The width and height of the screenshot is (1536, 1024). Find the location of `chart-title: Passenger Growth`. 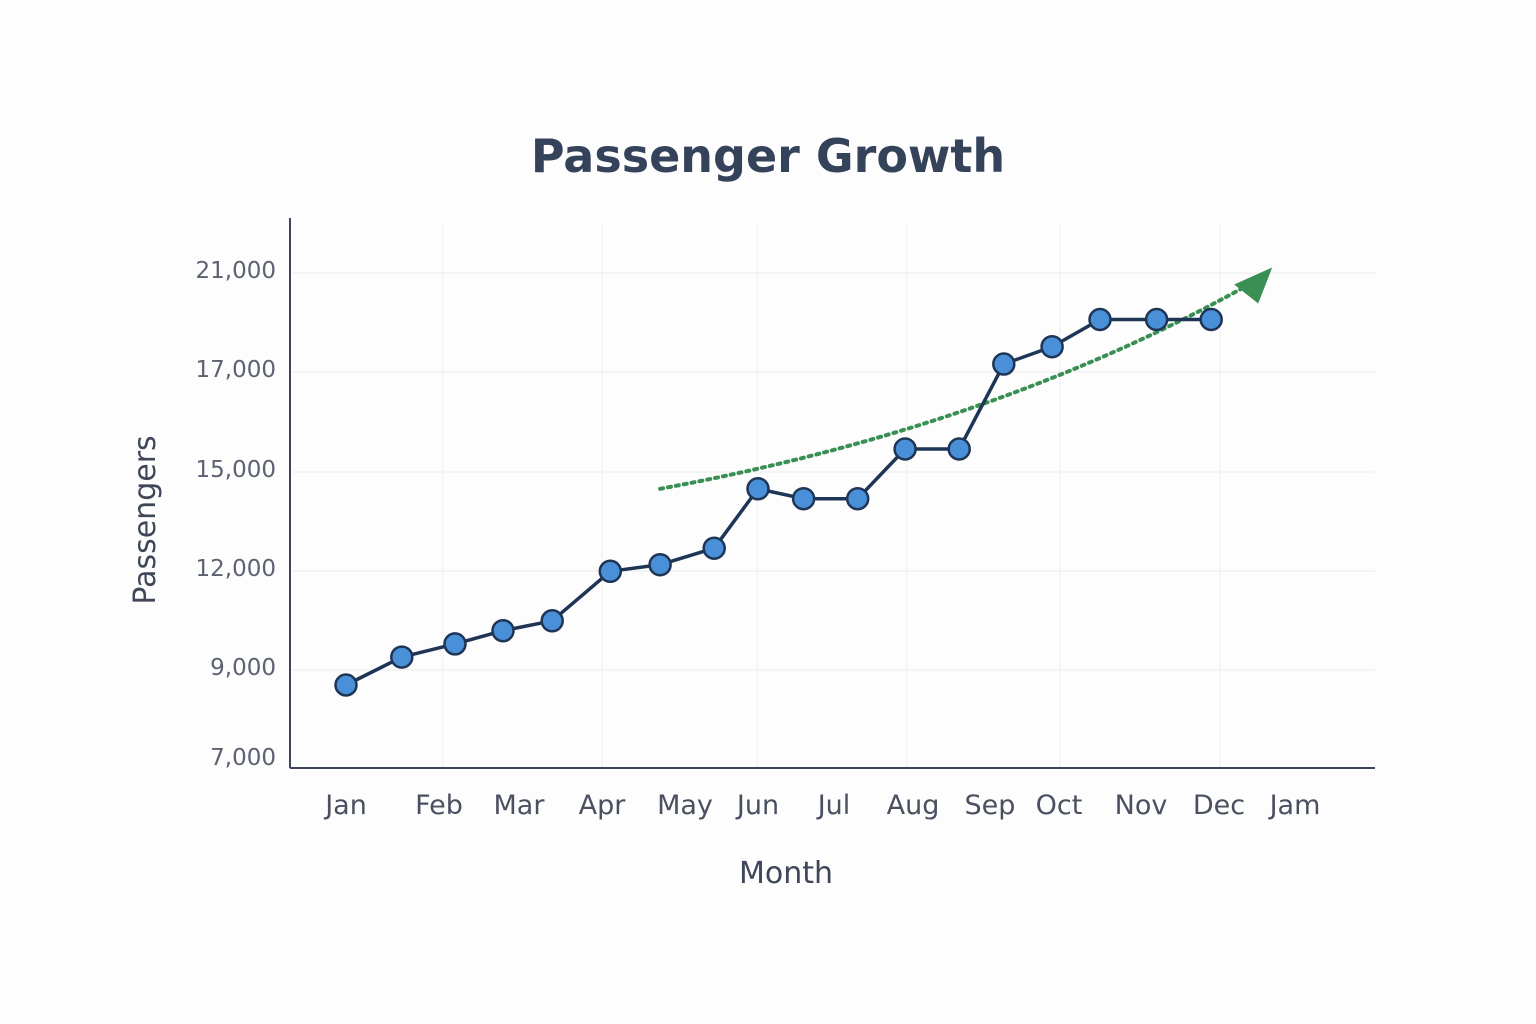

chart-title: Passenger Growth is located at coordinates (768, 156).